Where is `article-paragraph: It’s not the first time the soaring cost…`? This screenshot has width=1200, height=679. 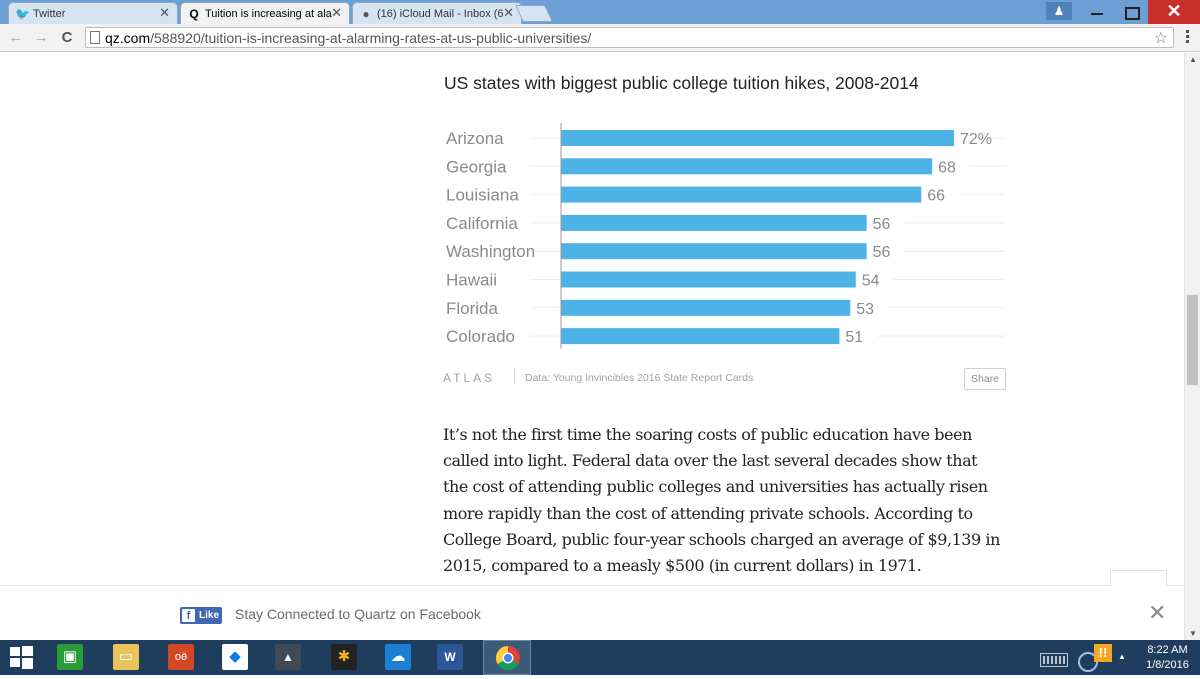
article-paragraph: It’s not the first time the soaring cost… is located at coordinates (728, 500).